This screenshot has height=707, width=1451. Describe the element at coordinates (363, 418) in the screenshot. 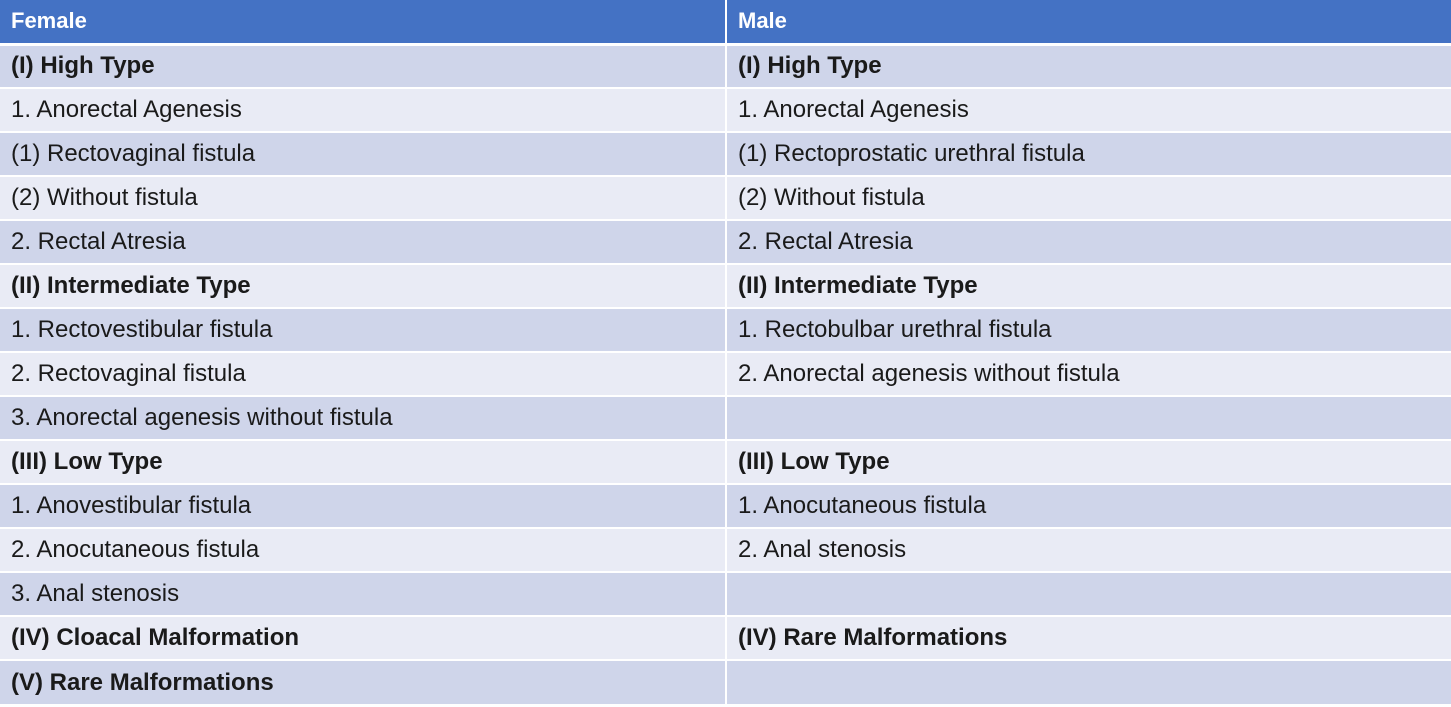

I see `cell-female: 3. Anorectal agenesis without fistula` at that location.